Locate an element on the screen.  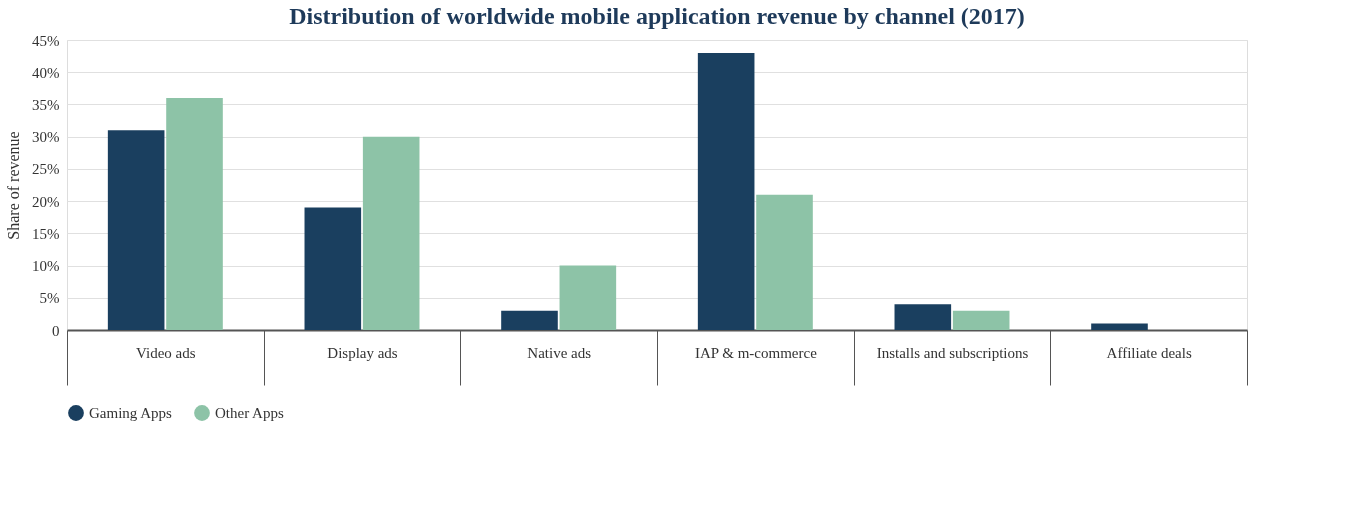
x-tick-label: Display ads is located at coordinates (362, 352).